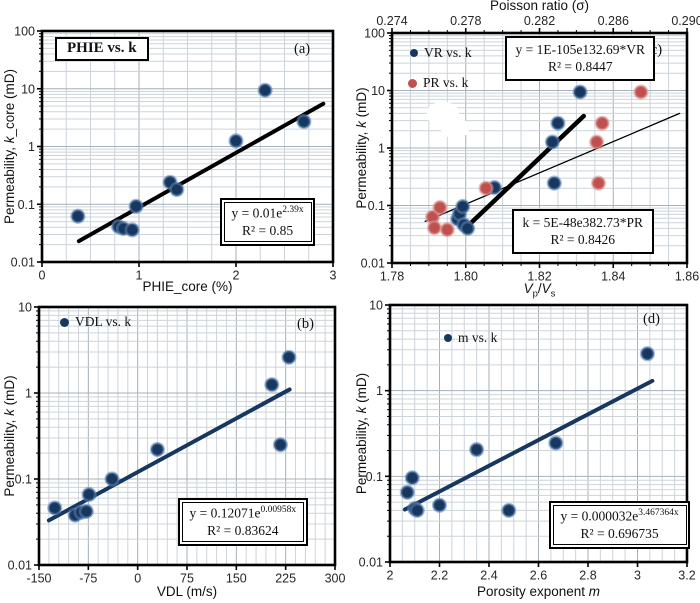  I want to click on x-tick-label: 225, so click(285, 579).